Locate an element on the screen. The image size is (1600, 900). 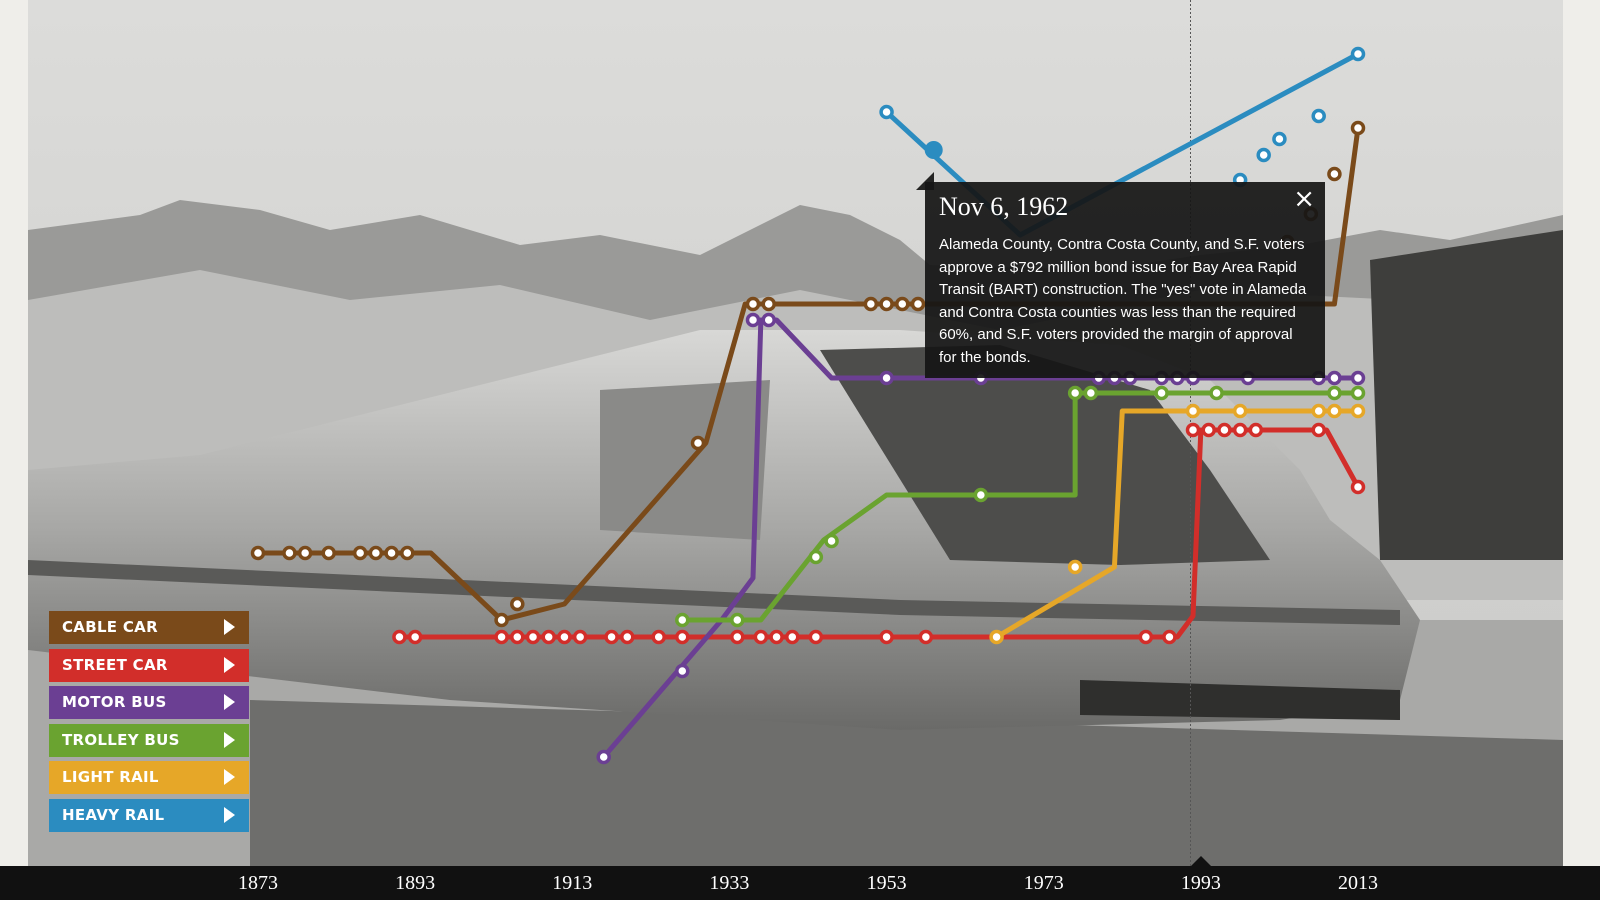
year-tick-label: 1913 is located at coordinates (572, 883).